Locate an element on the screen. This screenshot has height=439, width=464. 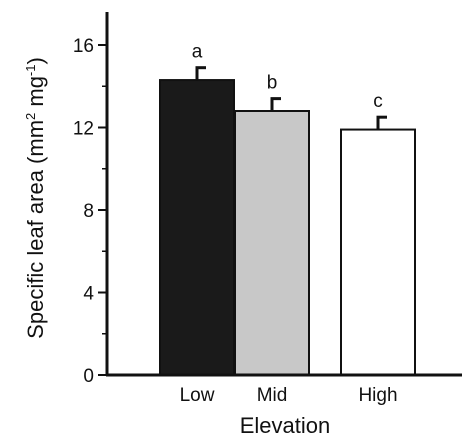
bar-mid is located at coordinates (272, 243).